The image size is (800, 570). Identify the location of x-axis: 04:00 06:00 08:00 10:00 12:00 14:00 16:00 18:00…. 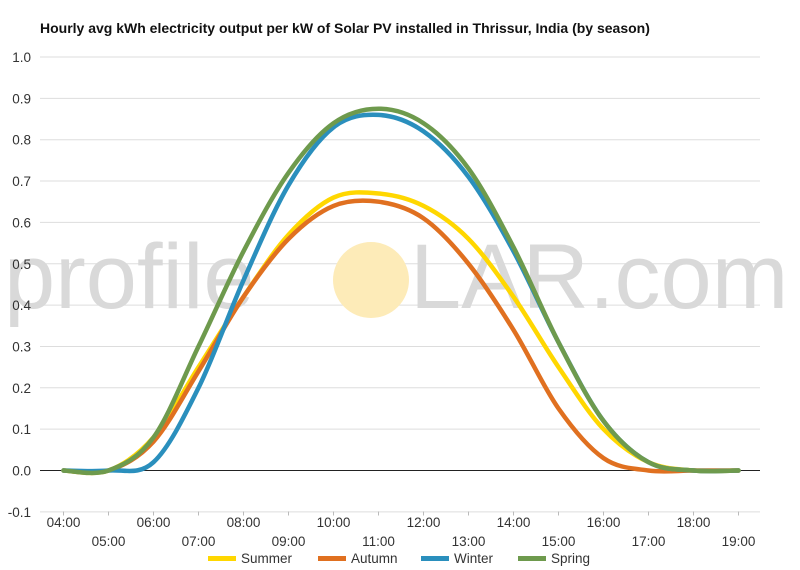
(401, 532).